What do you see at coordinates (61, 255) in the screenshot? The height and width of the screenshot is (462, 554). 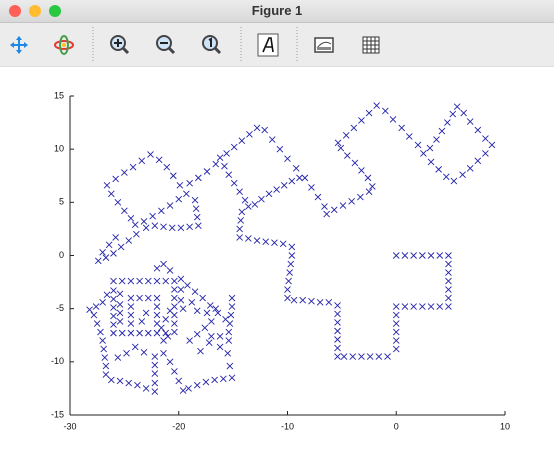 I see `y-tick-label: 0` at bounding box center [61, 255].